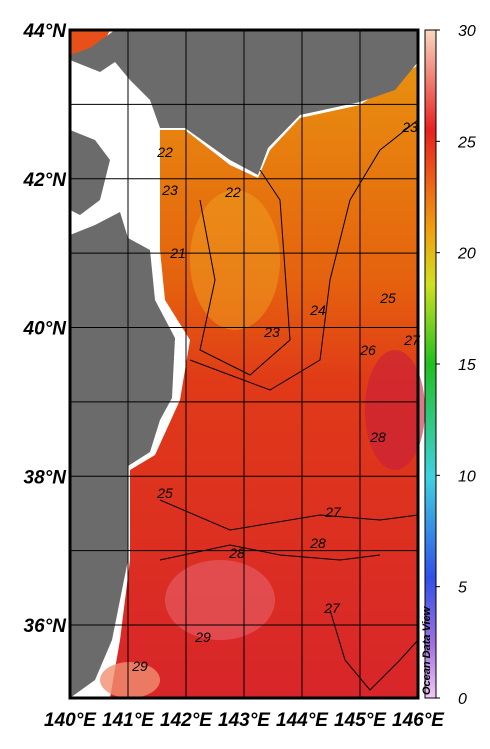 The width and height of the screenshot is (490, 749). I want to click on colorbar-label: 20, so click(466, 254).